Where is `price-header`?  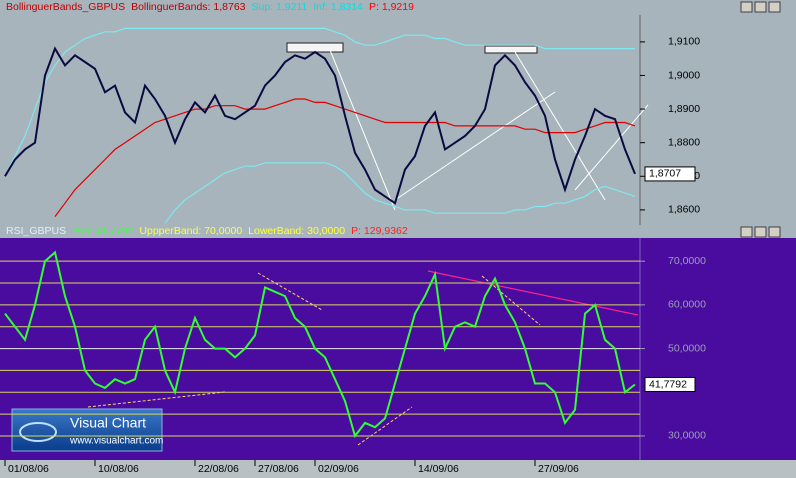 price-header is located at coordinates (398, 7).